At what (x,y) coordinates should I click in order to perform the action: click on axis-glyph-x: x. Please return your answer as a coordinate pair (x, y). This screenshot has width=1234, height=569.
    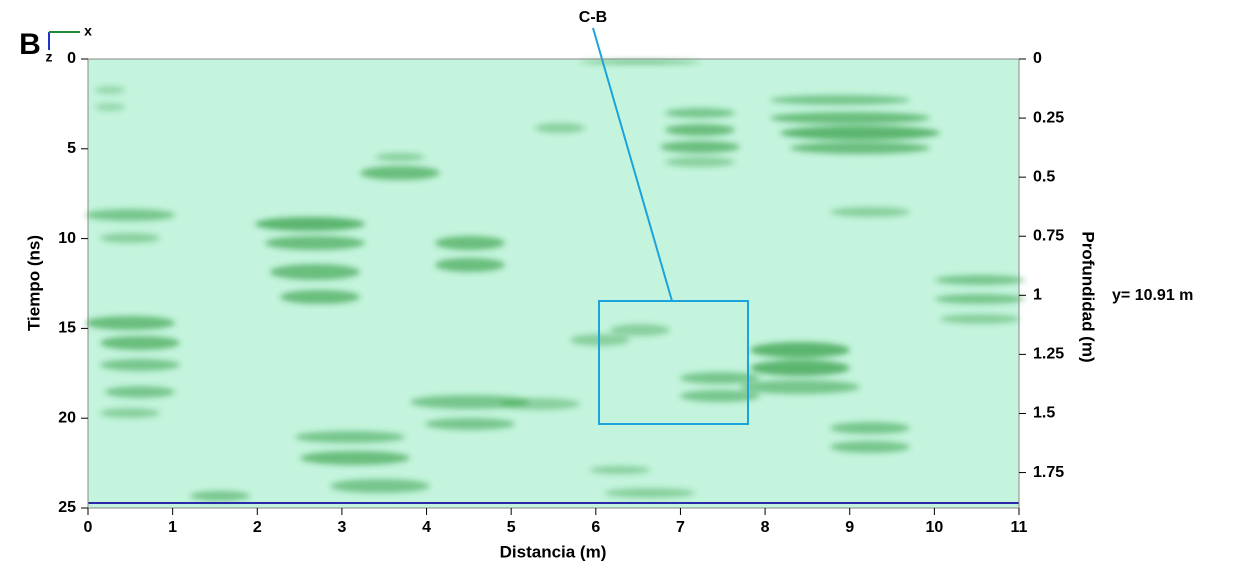
    Looking at the image, I should click on (88, 31).